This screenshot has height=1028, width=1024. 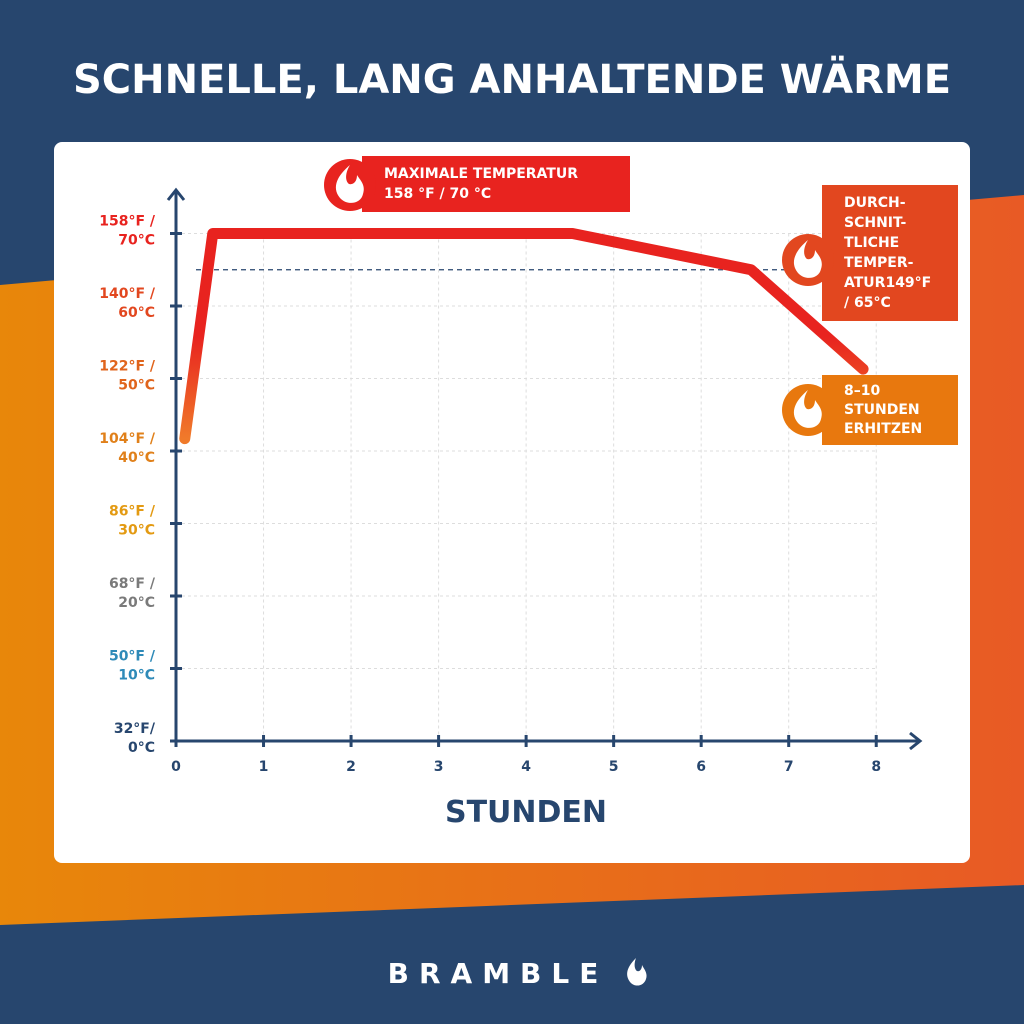 I want to click on y-axis, so click(x=176, y=464).